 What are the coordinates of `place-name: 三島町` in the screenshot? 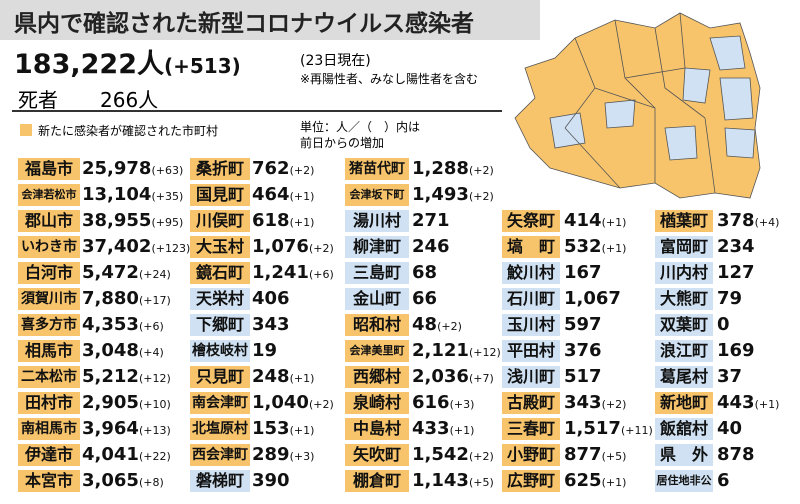 It's located at (377, 273).